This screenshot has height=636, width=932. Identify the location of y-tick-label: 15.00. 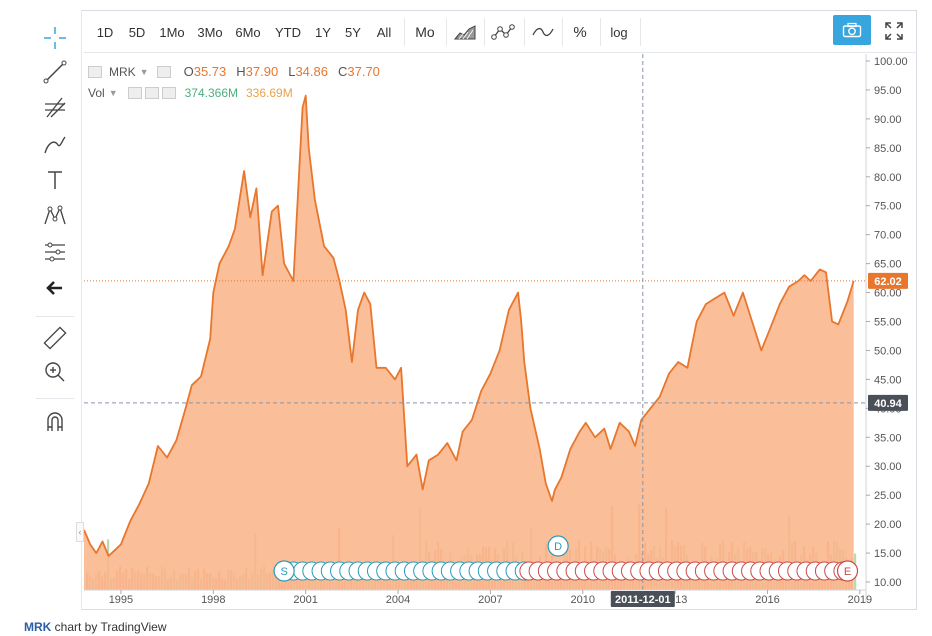
(888, 554).